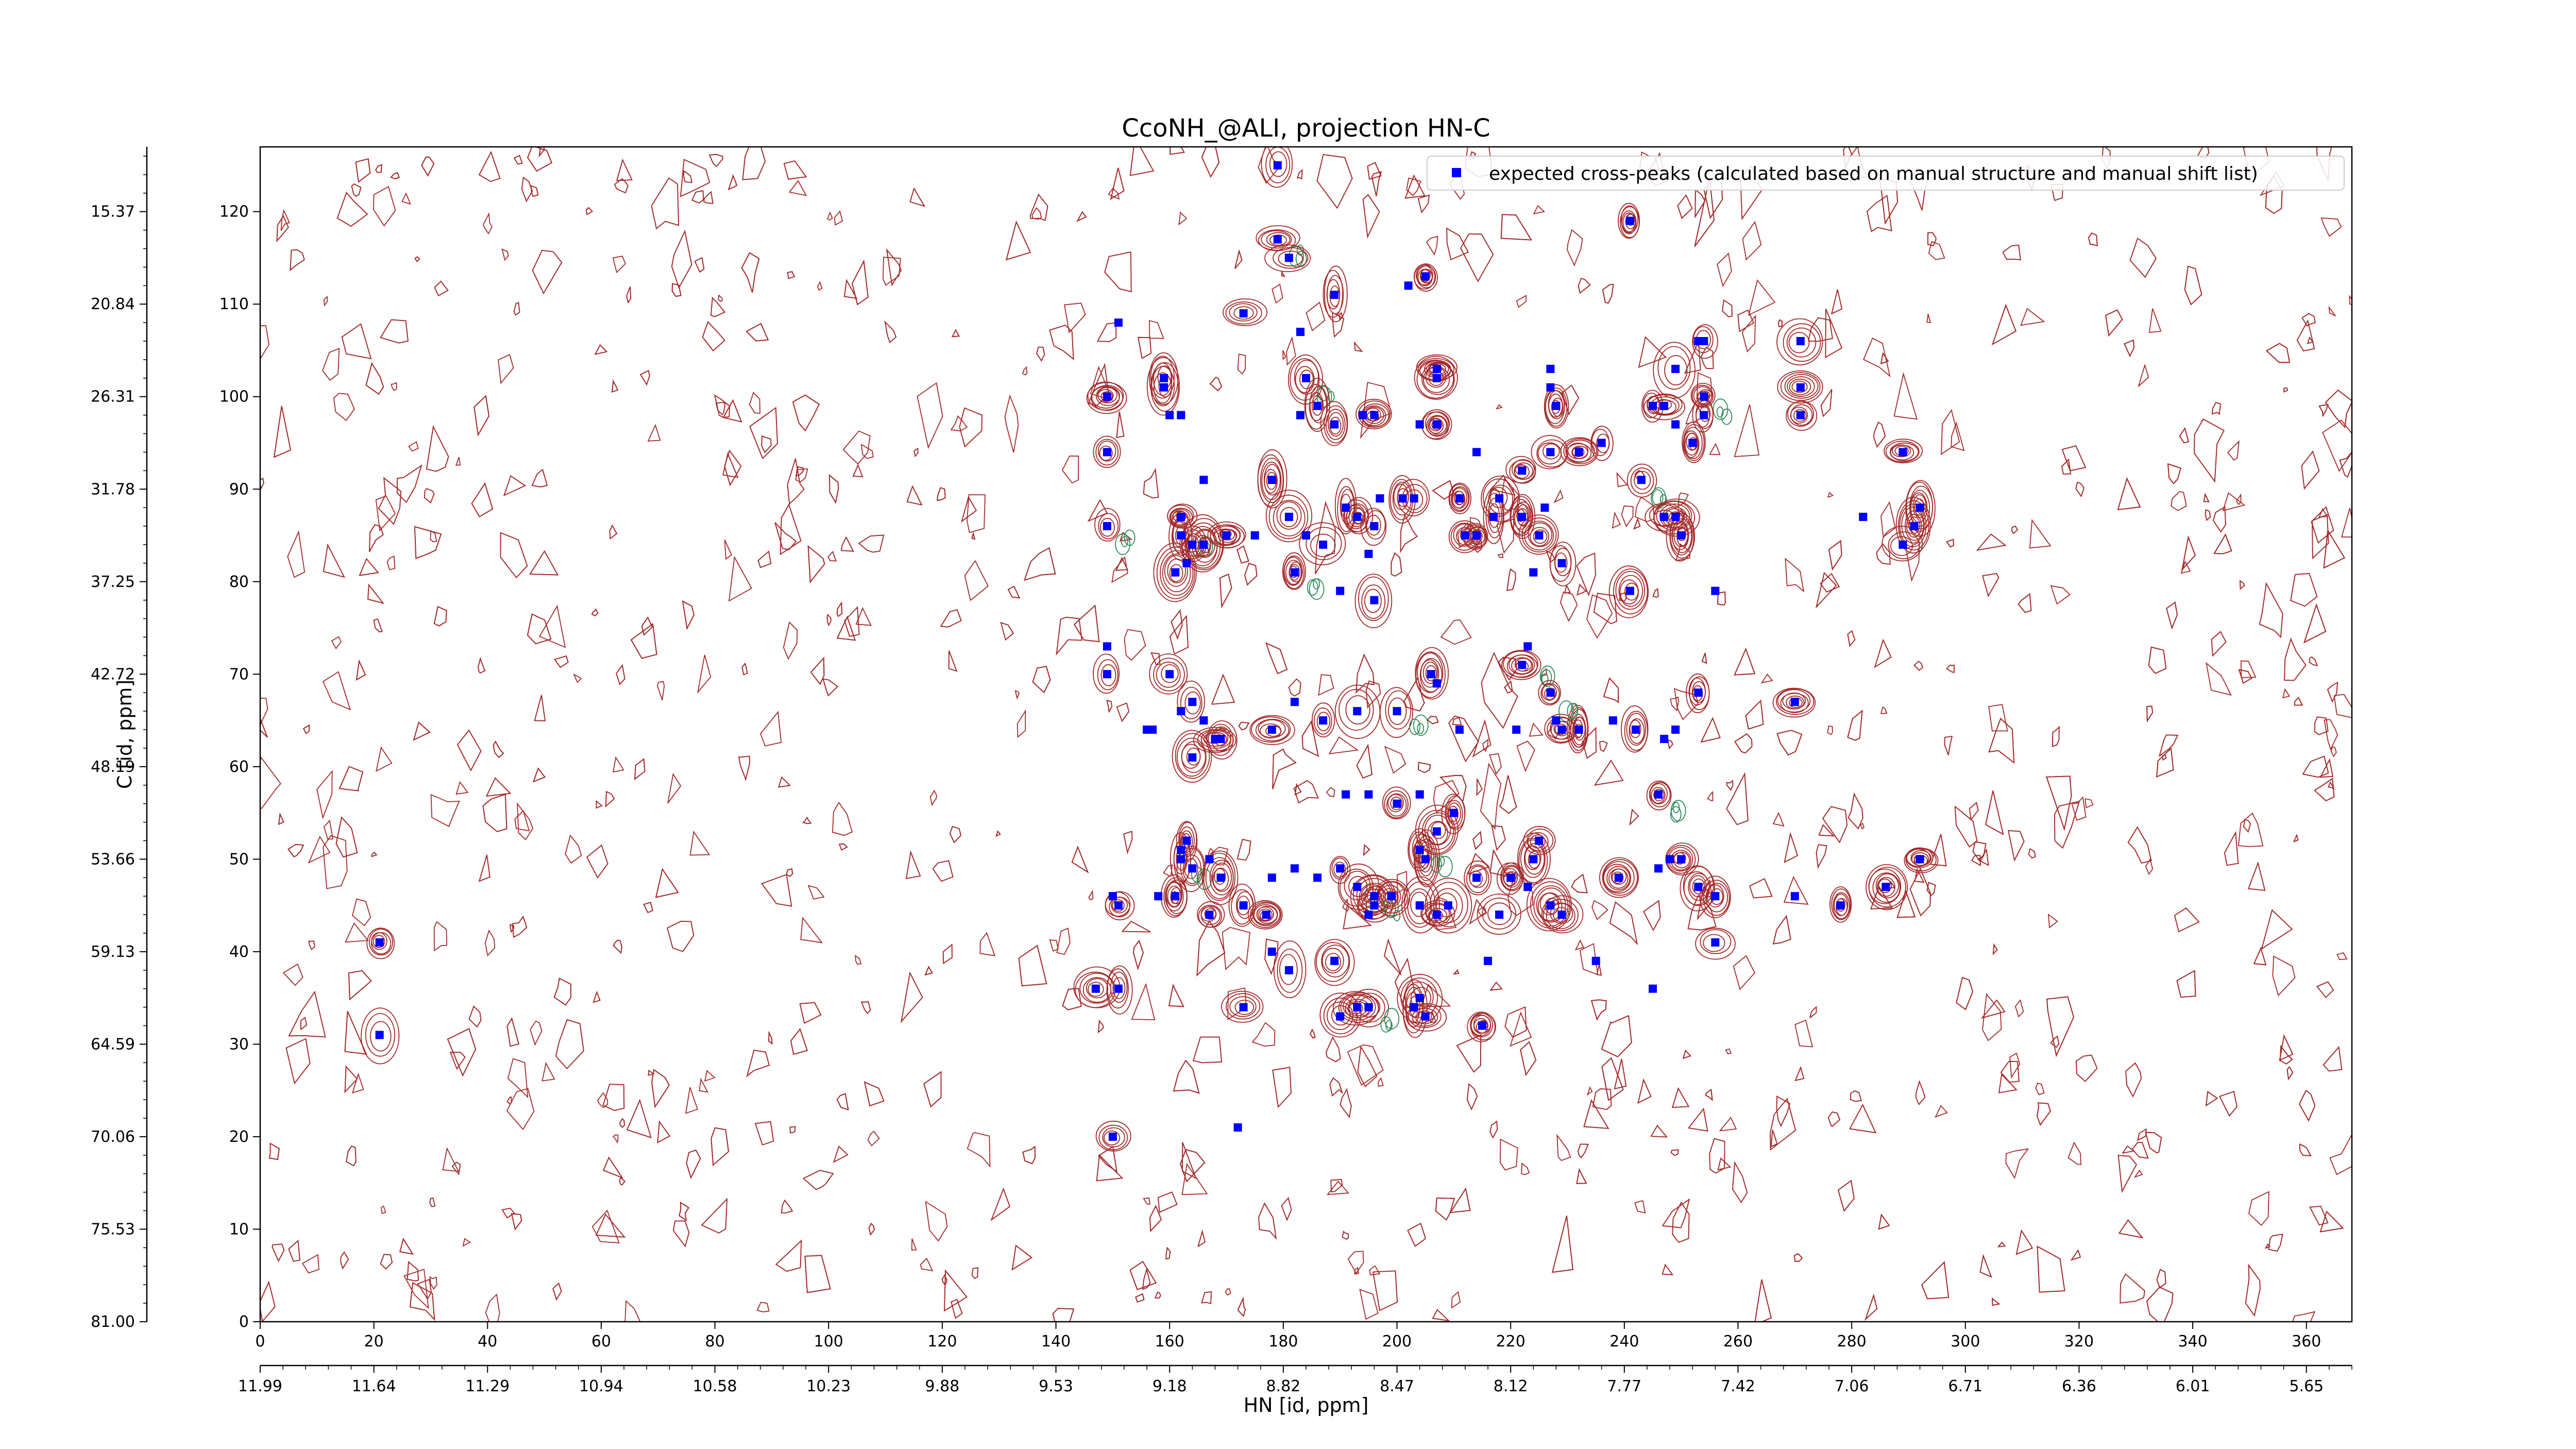 The width and height of the screenshot is (2576, 1449). Describe the element at coordinates (942, 1386) in the screenshot. I see `x-ppm-tick-label: 9.88` at that location.